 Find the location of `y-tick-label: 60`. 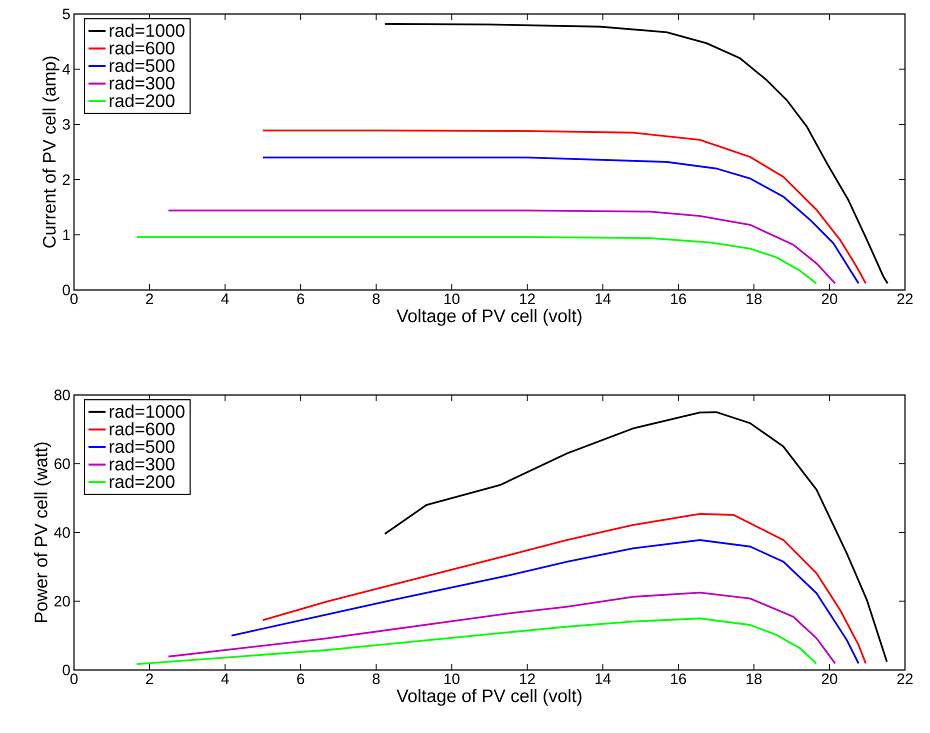

y-tick-label: 60 is located at coordinates (62, 464).